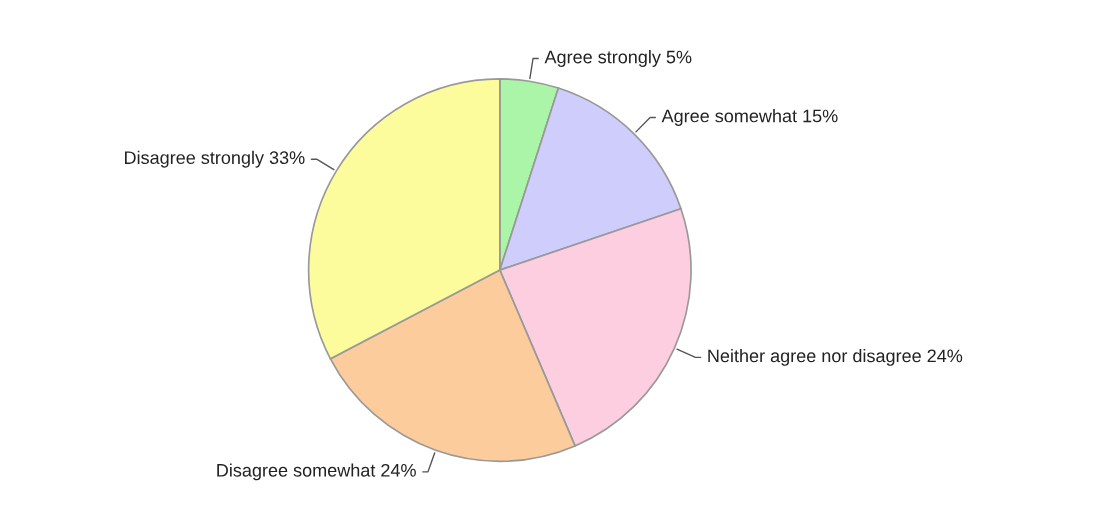  What do you see at coordinates (618, 58) in the screenshot?
I see `slice-label: Agree strongly 5%` at bounding box center [618, 58].